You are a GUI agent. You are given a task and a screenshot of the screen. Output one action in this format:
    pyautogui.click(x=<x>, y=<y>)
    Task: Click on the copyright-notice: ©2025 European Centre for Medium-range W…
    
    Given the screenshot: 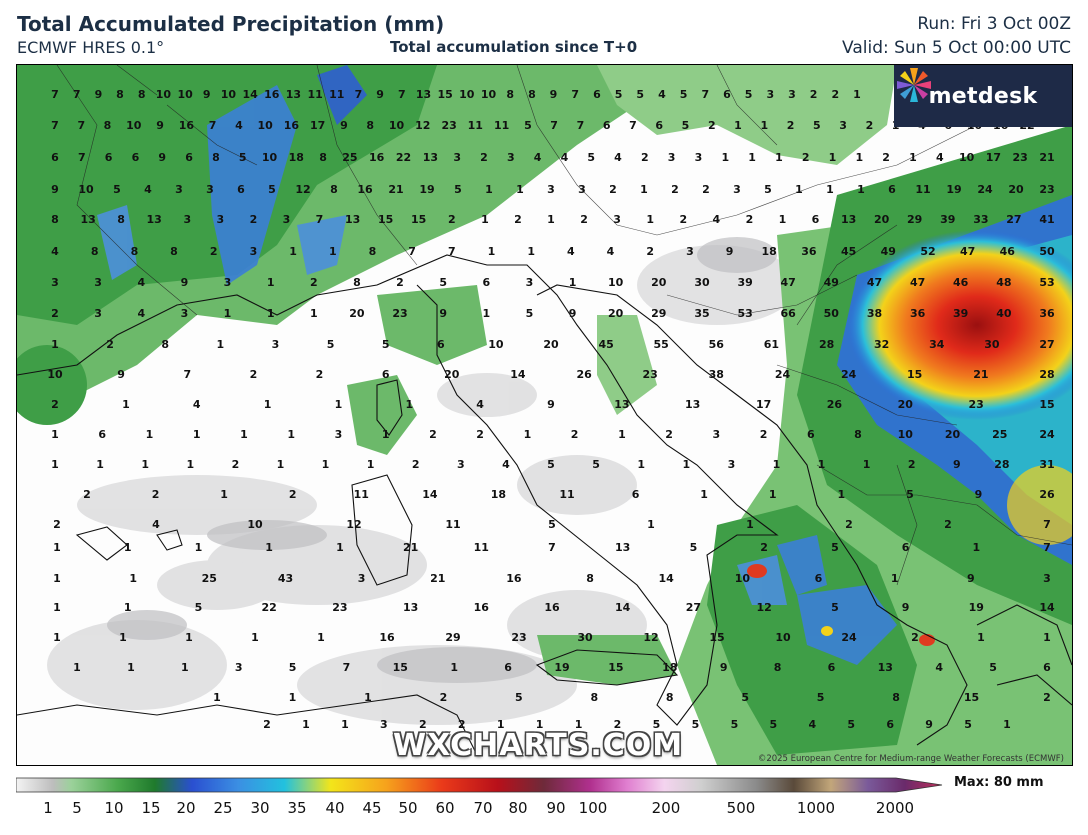 What is the action you would take?
    pyautogui.click(x=910, y=759)
    